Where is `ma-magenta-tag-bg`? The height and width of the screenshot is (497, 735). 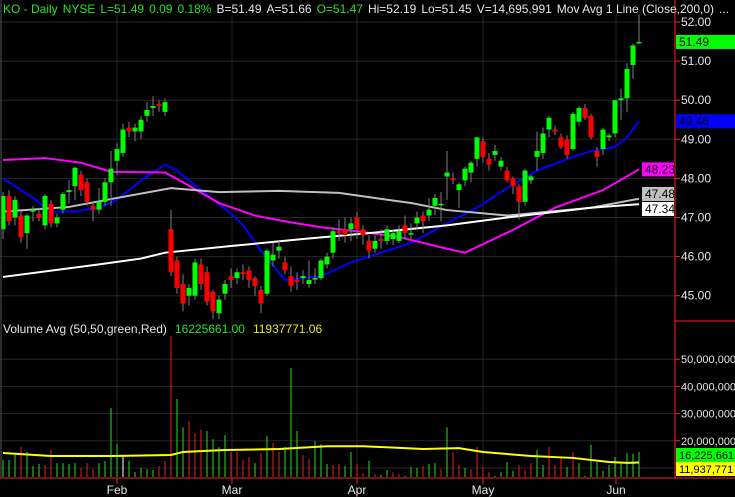
ma-magenta-tag-bg is located at coordinates (658, 169).